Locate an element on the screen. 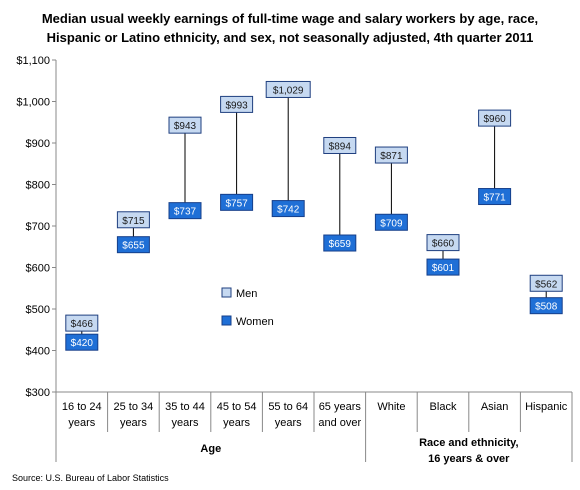 The width and height of the screenshot is (580, 490). women-marker: $508 is located at coordinates (546, 306).